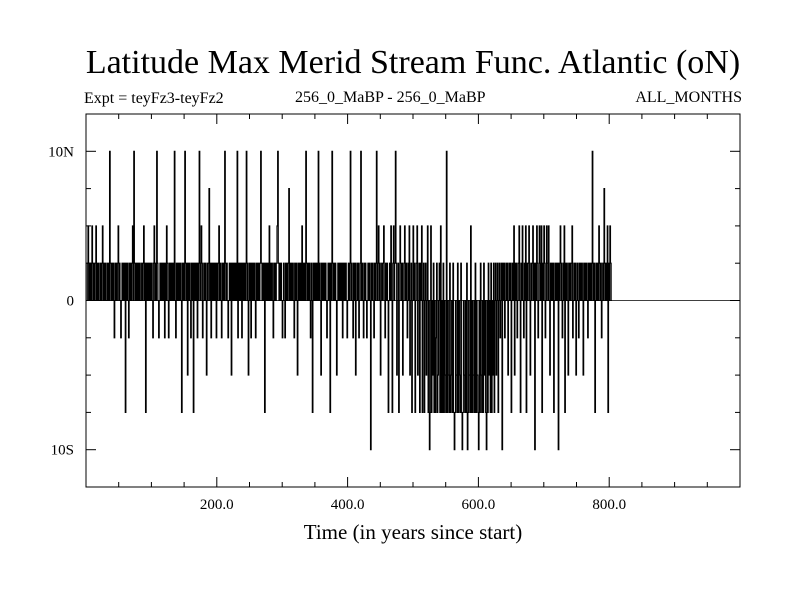  Describe the element at coordinates (154, 98) in the screenshot. I see `experiment-label: Expt = teyFz3-teyFz2` at that location.